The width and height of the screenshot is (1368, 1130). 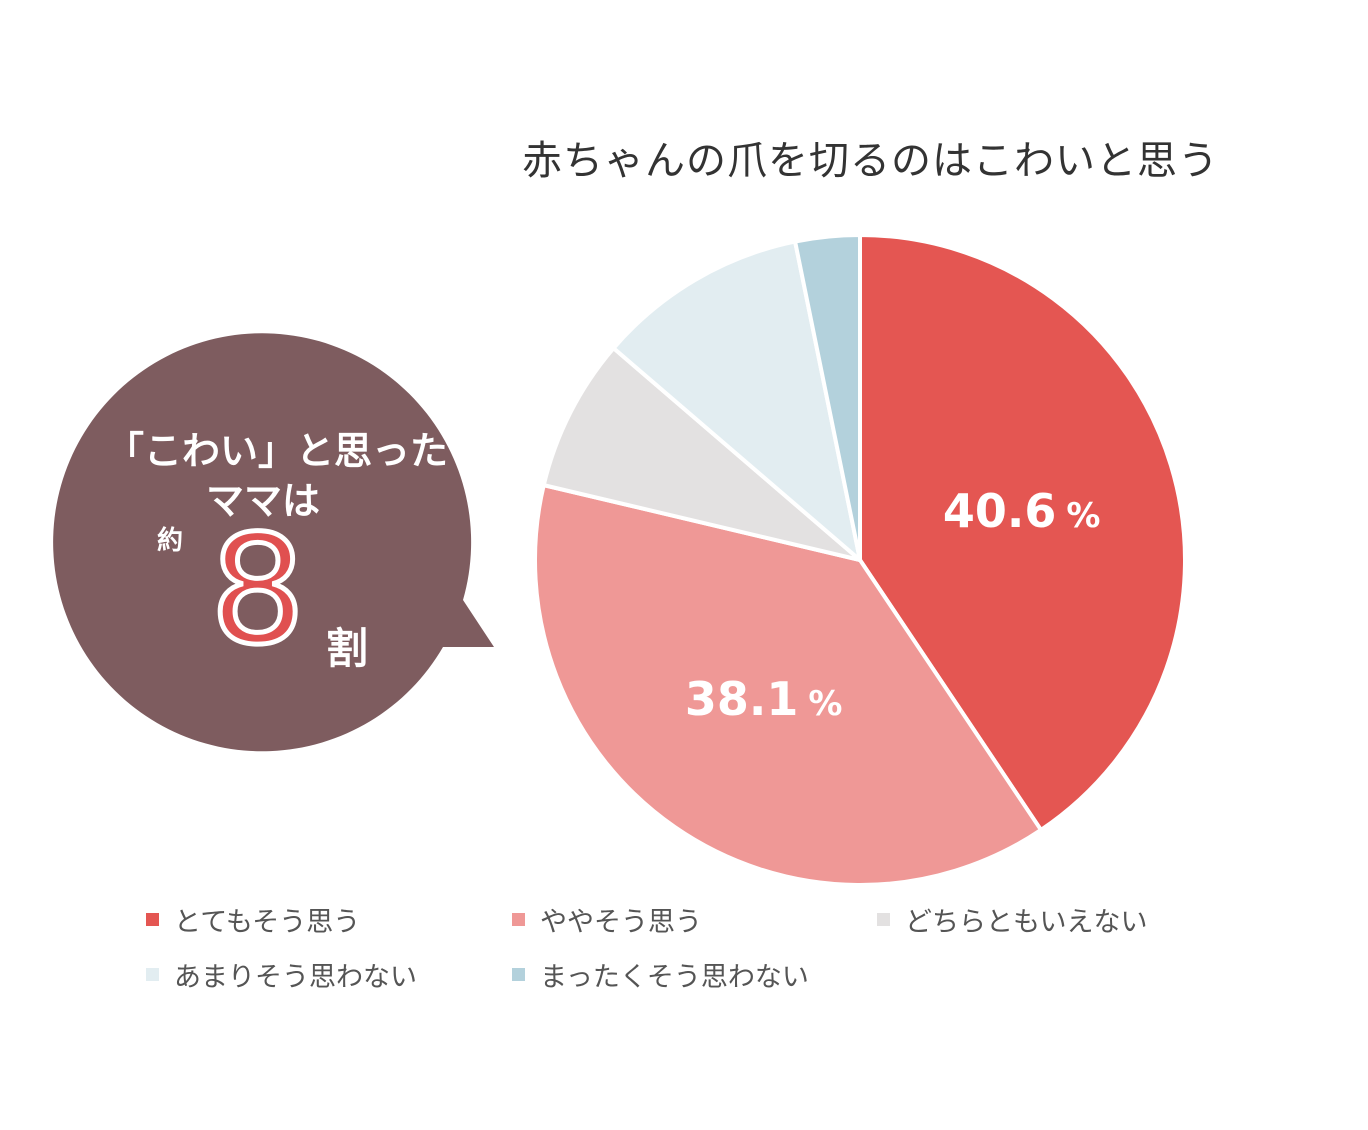 I want to click on legend-label-0: とてもそう思う, so click(x=267, y=922).